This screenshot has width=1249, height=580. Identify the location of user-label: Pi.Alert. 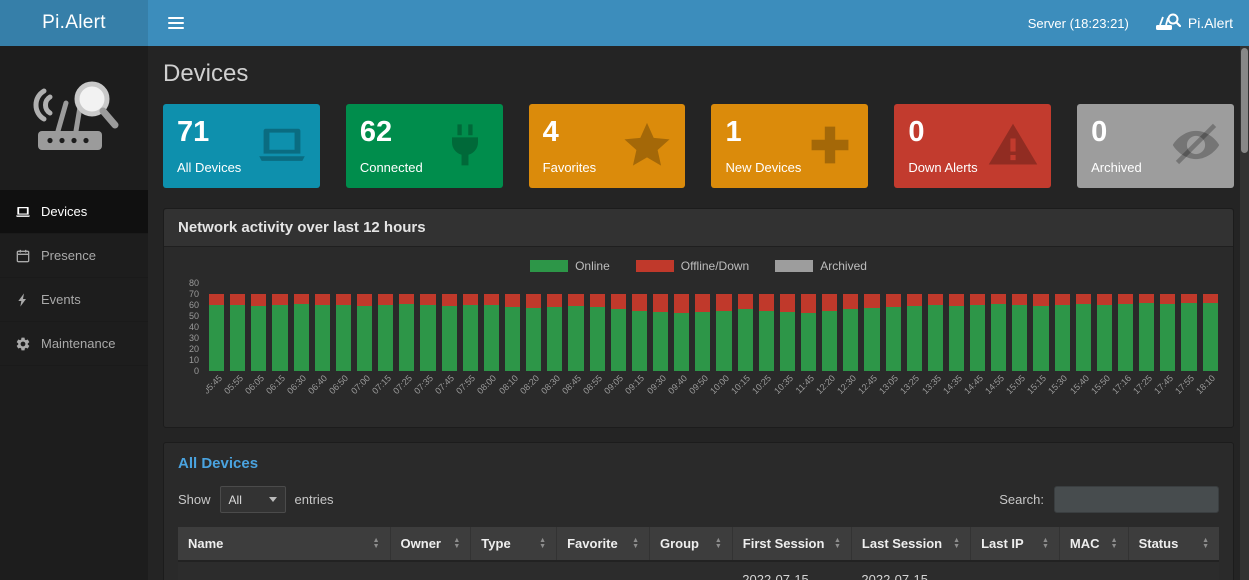
(1210, 23).